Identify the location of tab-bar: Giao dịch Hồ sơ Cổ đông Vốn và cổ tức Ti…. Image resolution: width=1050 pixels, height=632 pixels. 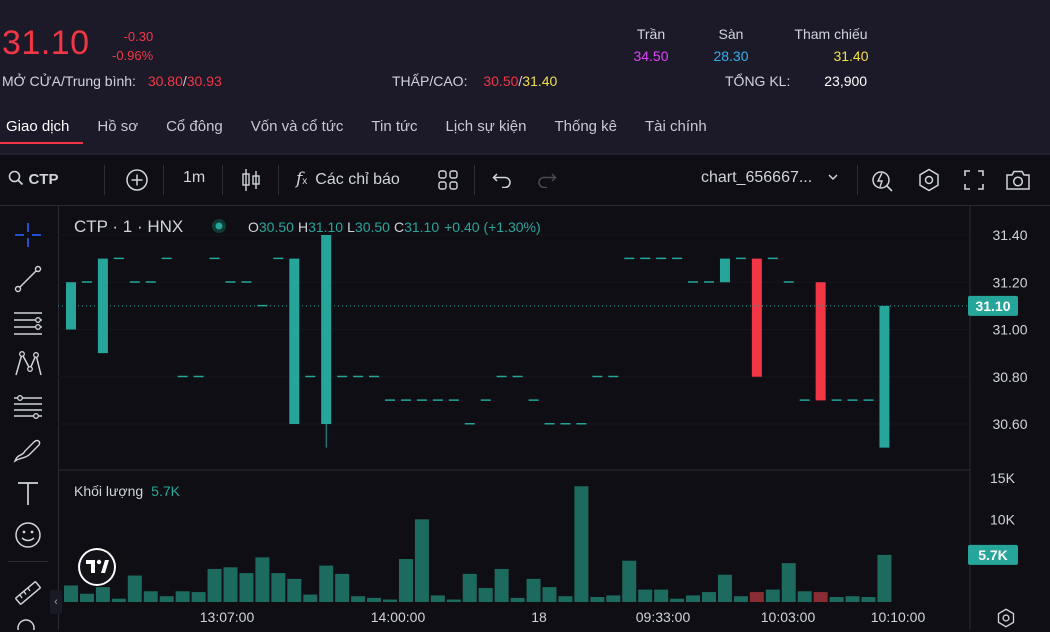
(360, 131).